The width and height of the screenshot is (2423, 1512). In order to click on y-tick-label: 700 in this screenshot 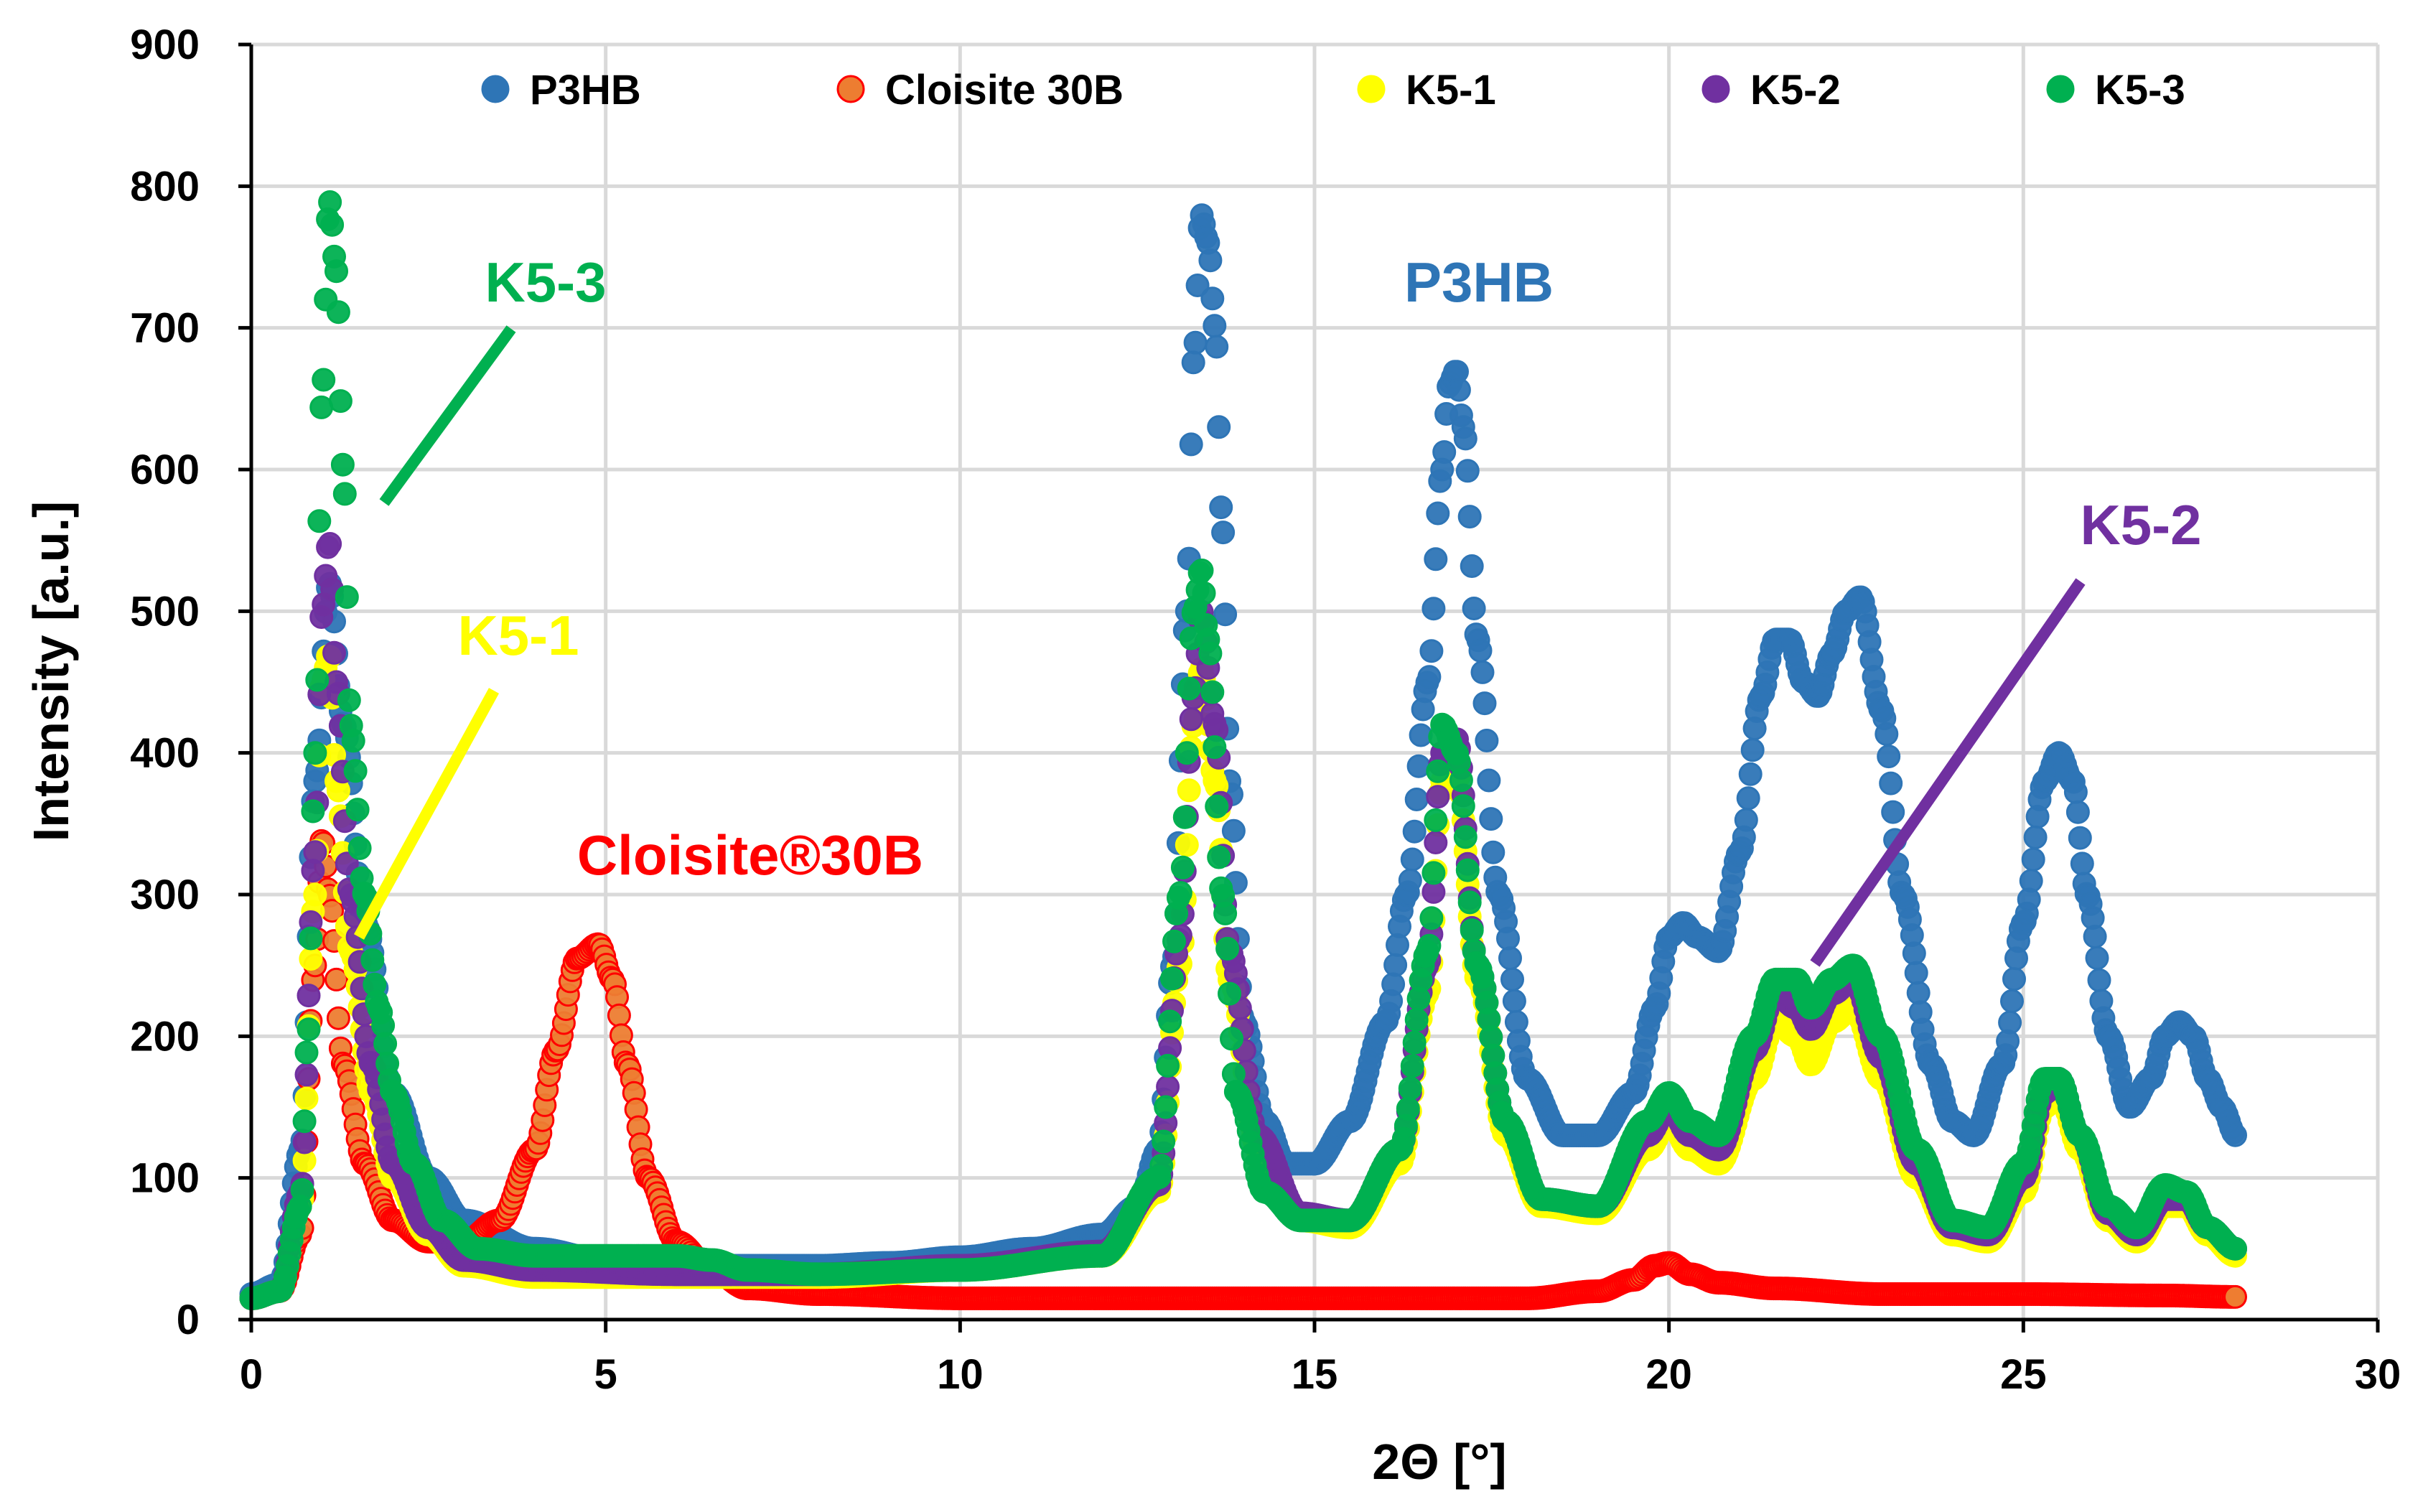, I will do `click(165, 328)`.